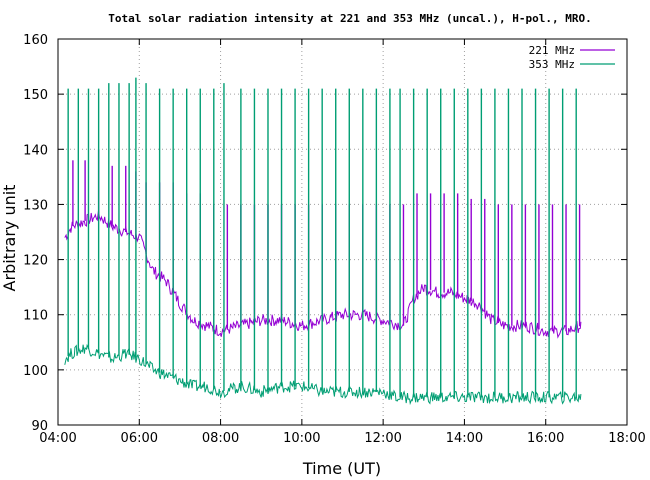 Image resolution: width=650 pixels, height=480 pixels. What do you see at coordinates (545, 438) in the screenshot?
I see `x-tick-label: 16:00` at bounding box center [545, 438].